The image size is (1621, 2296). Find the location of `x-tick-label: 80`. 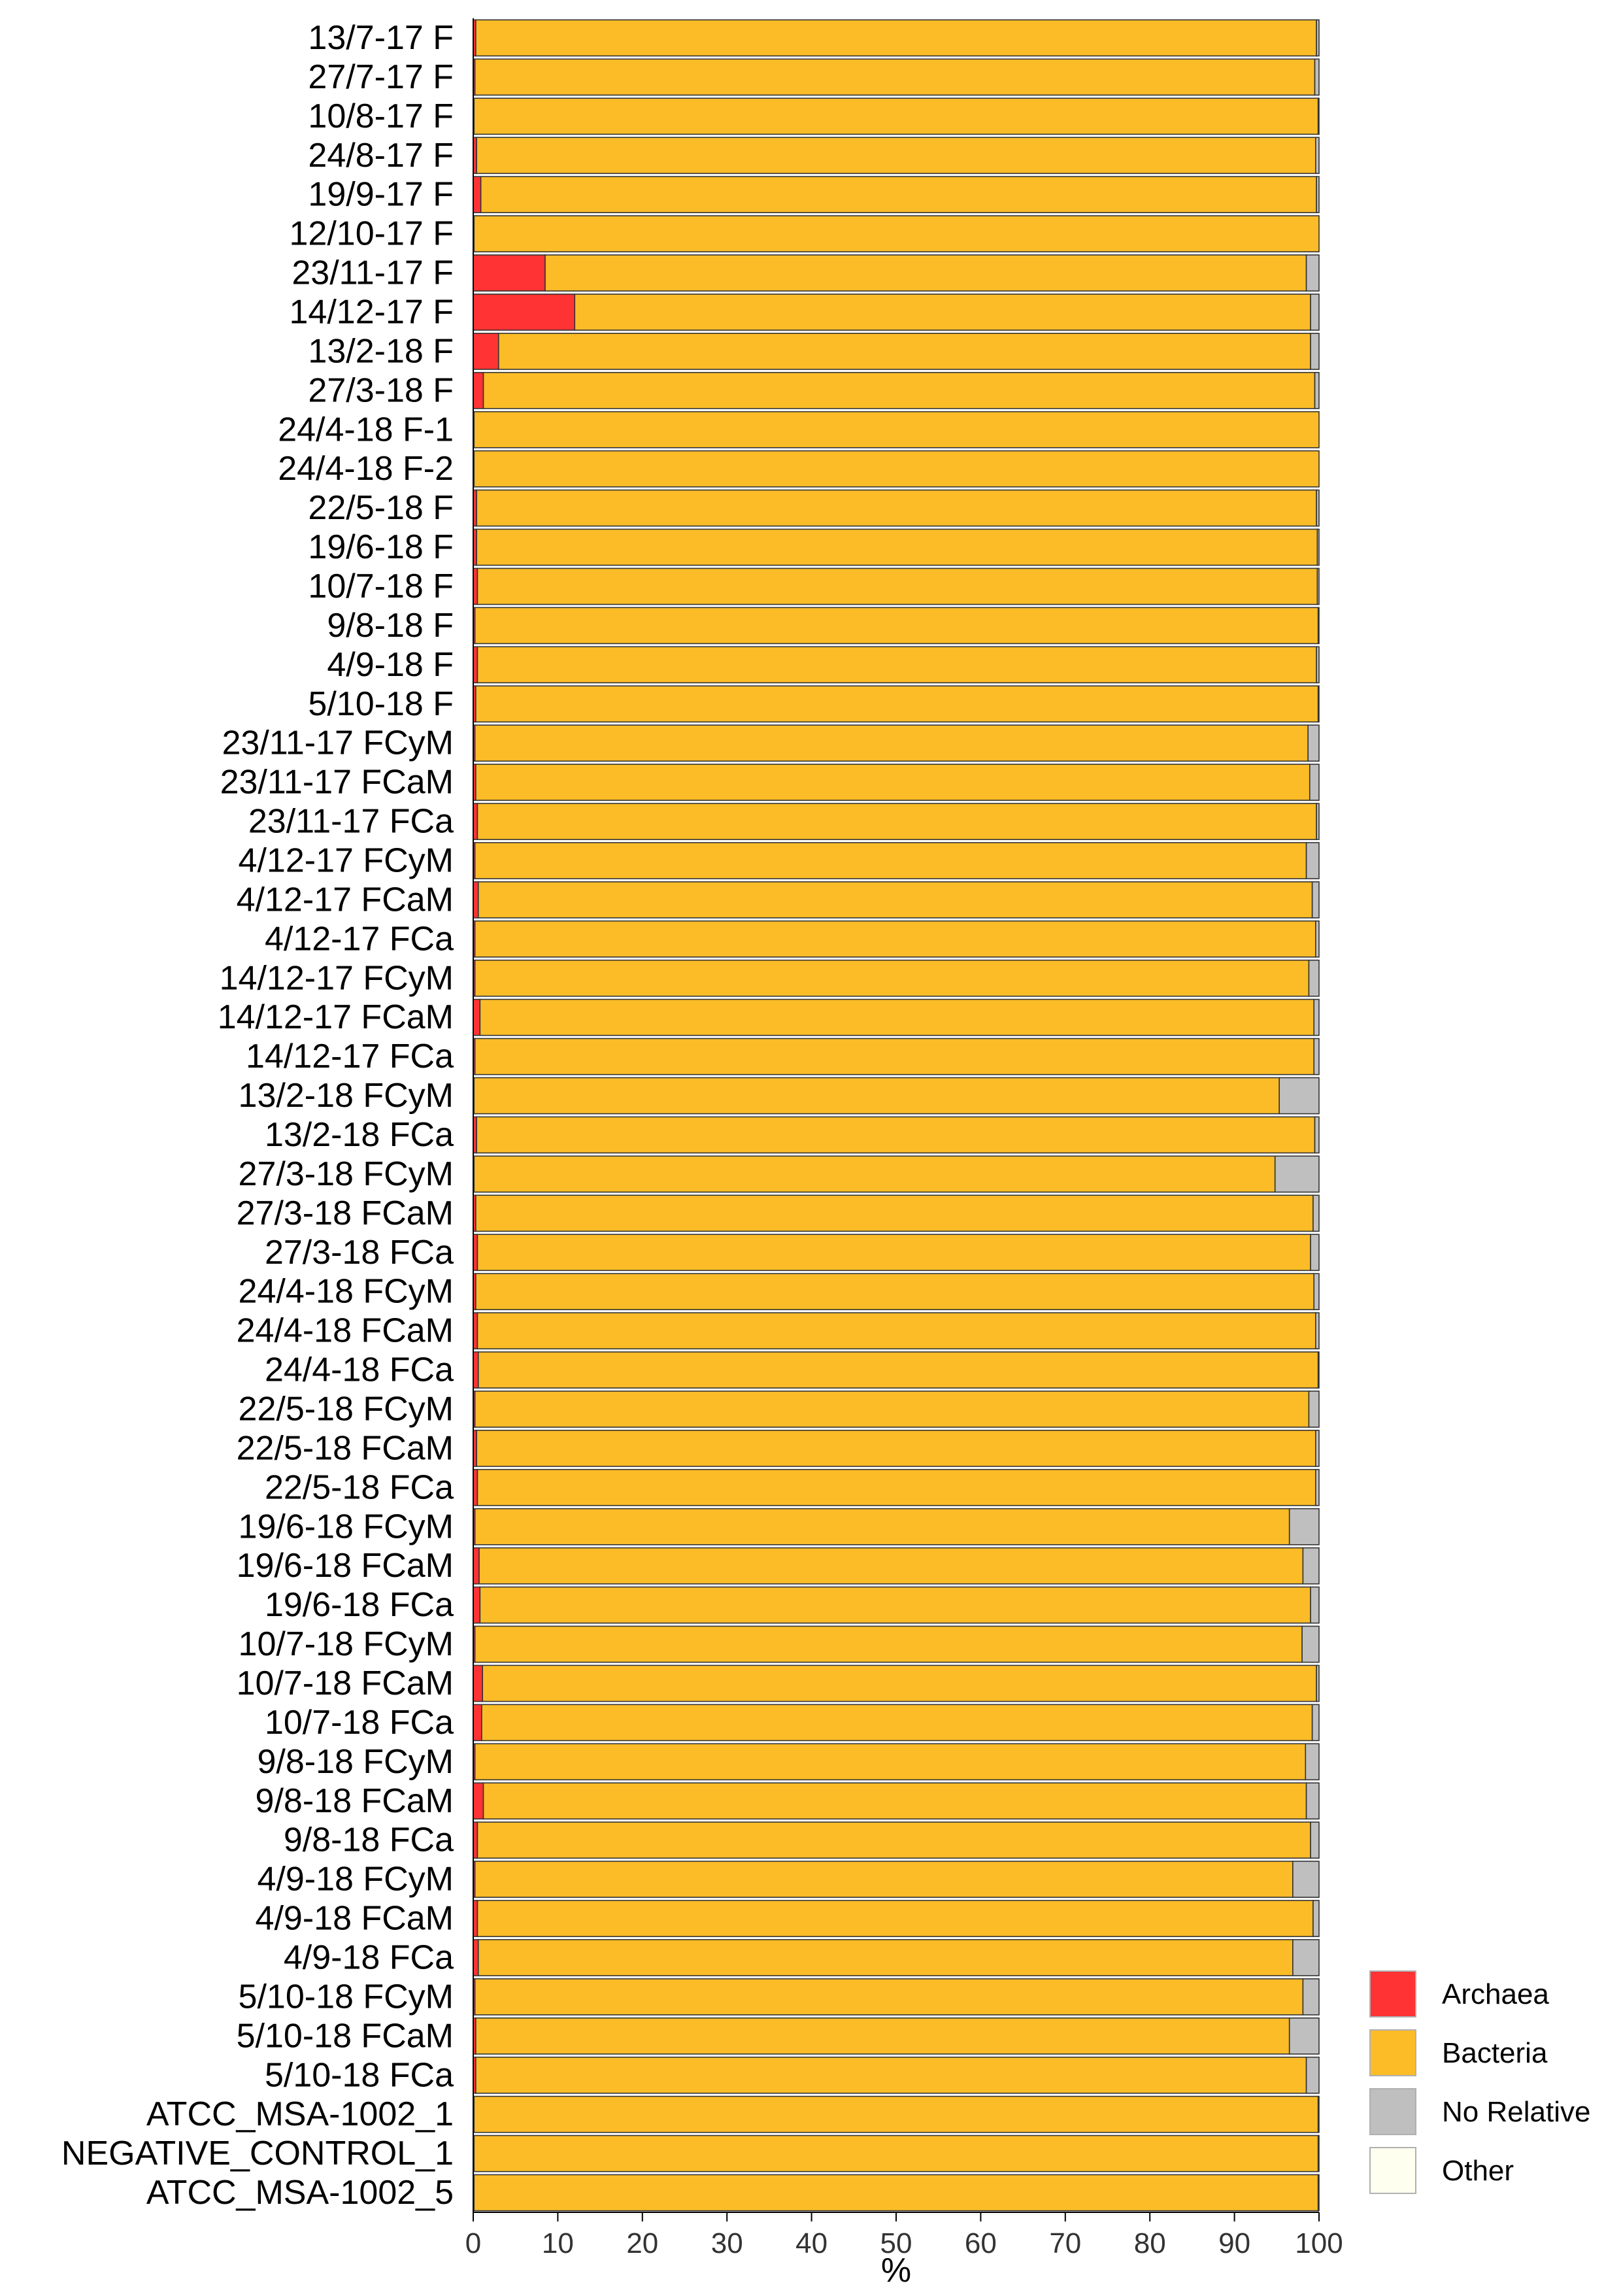

x-tick-label: 80 is located at coordinates (1150, 2243).